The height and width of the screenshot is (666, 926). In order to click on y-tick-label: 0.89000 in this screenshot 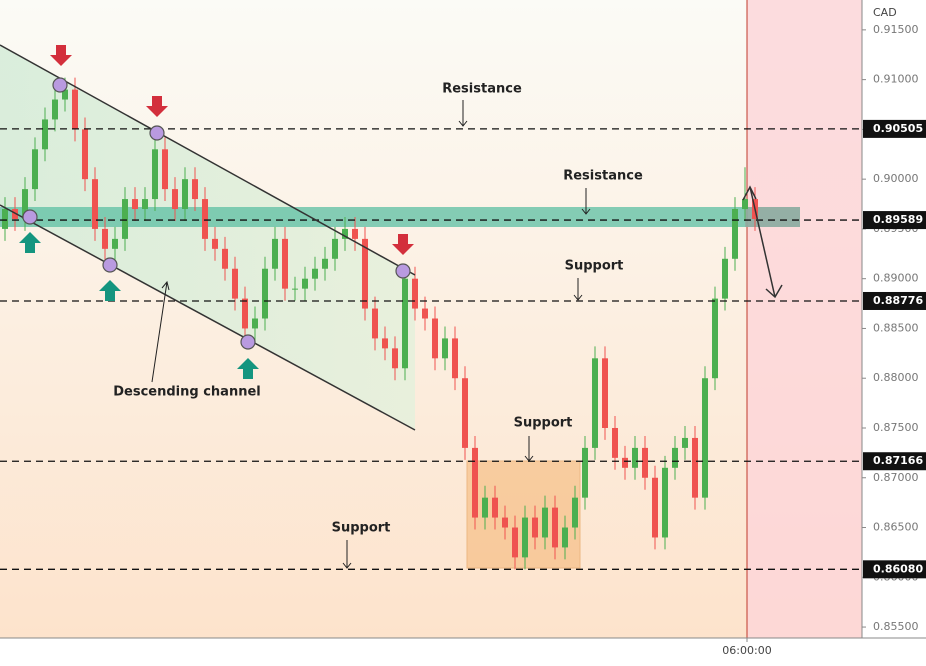, I will do `click(896, 278)`.